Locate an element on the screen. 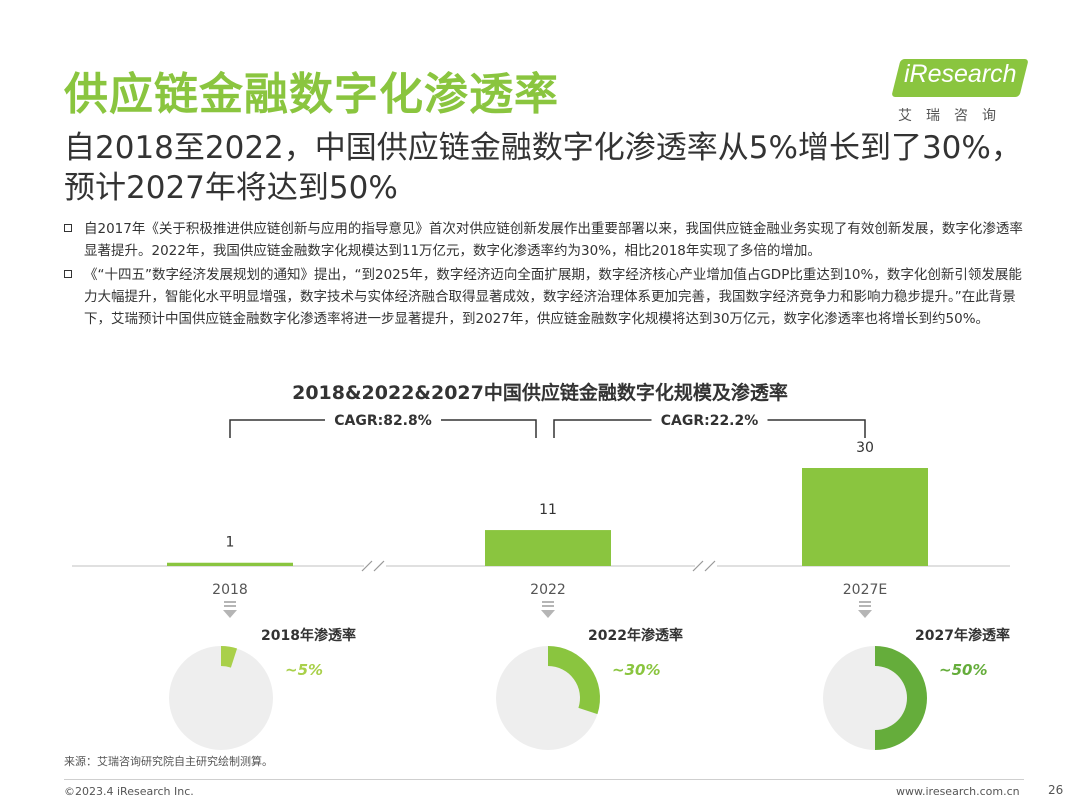  source-note: 来源：艾瑞咨询研究院自主研究绘制测算。 is located at coordinates (168, 761).